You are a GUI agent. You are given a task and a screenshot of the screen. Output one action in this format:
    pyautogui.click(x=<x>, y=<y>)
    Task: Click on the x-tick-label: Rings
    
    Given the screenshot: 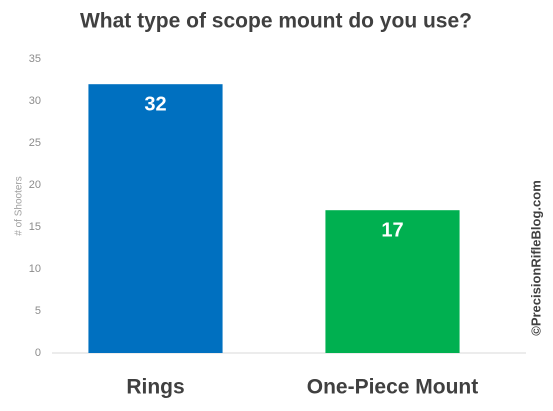 What is the action you would take?
    pyautogui.click(x=155, y=387)
    